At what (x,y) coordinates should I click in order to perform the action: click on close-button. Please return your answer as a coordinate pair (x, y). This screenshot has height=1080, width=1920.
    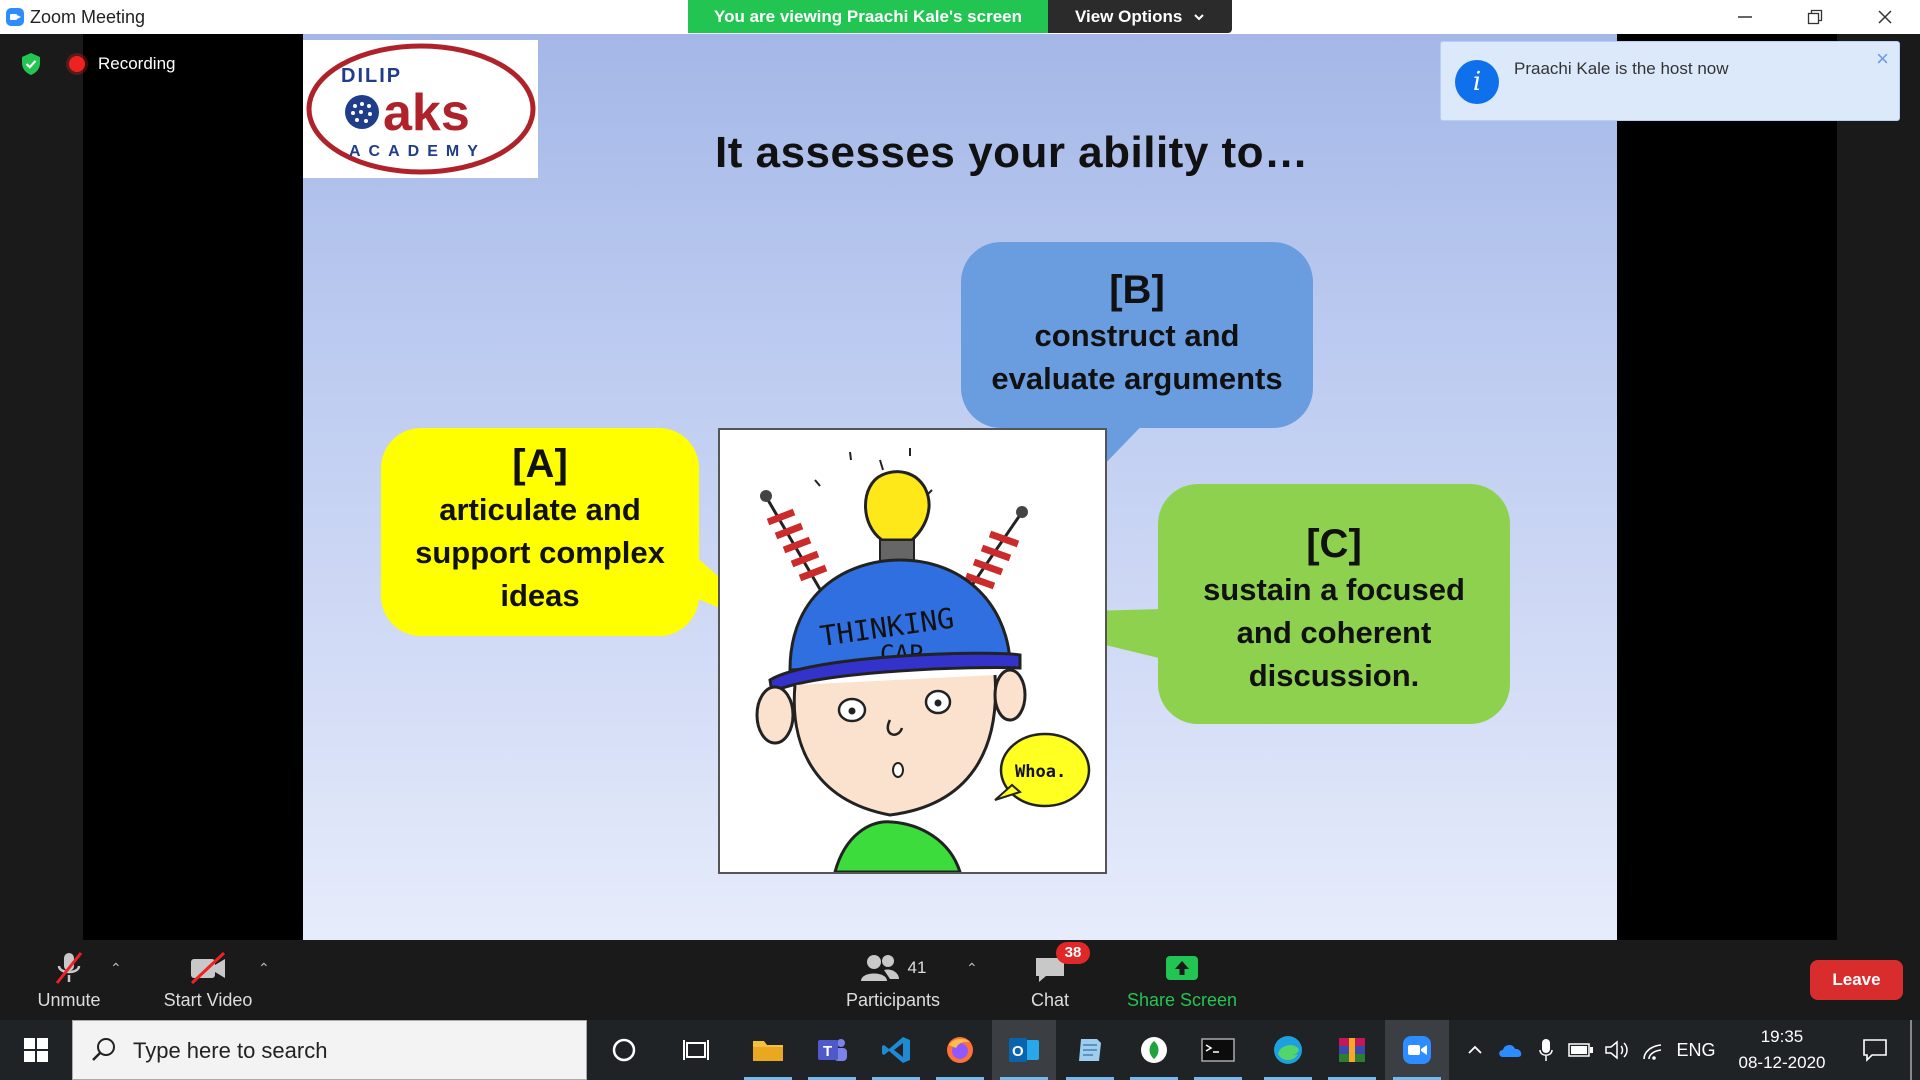
    Looking at the image, I should click on (1885, 17).